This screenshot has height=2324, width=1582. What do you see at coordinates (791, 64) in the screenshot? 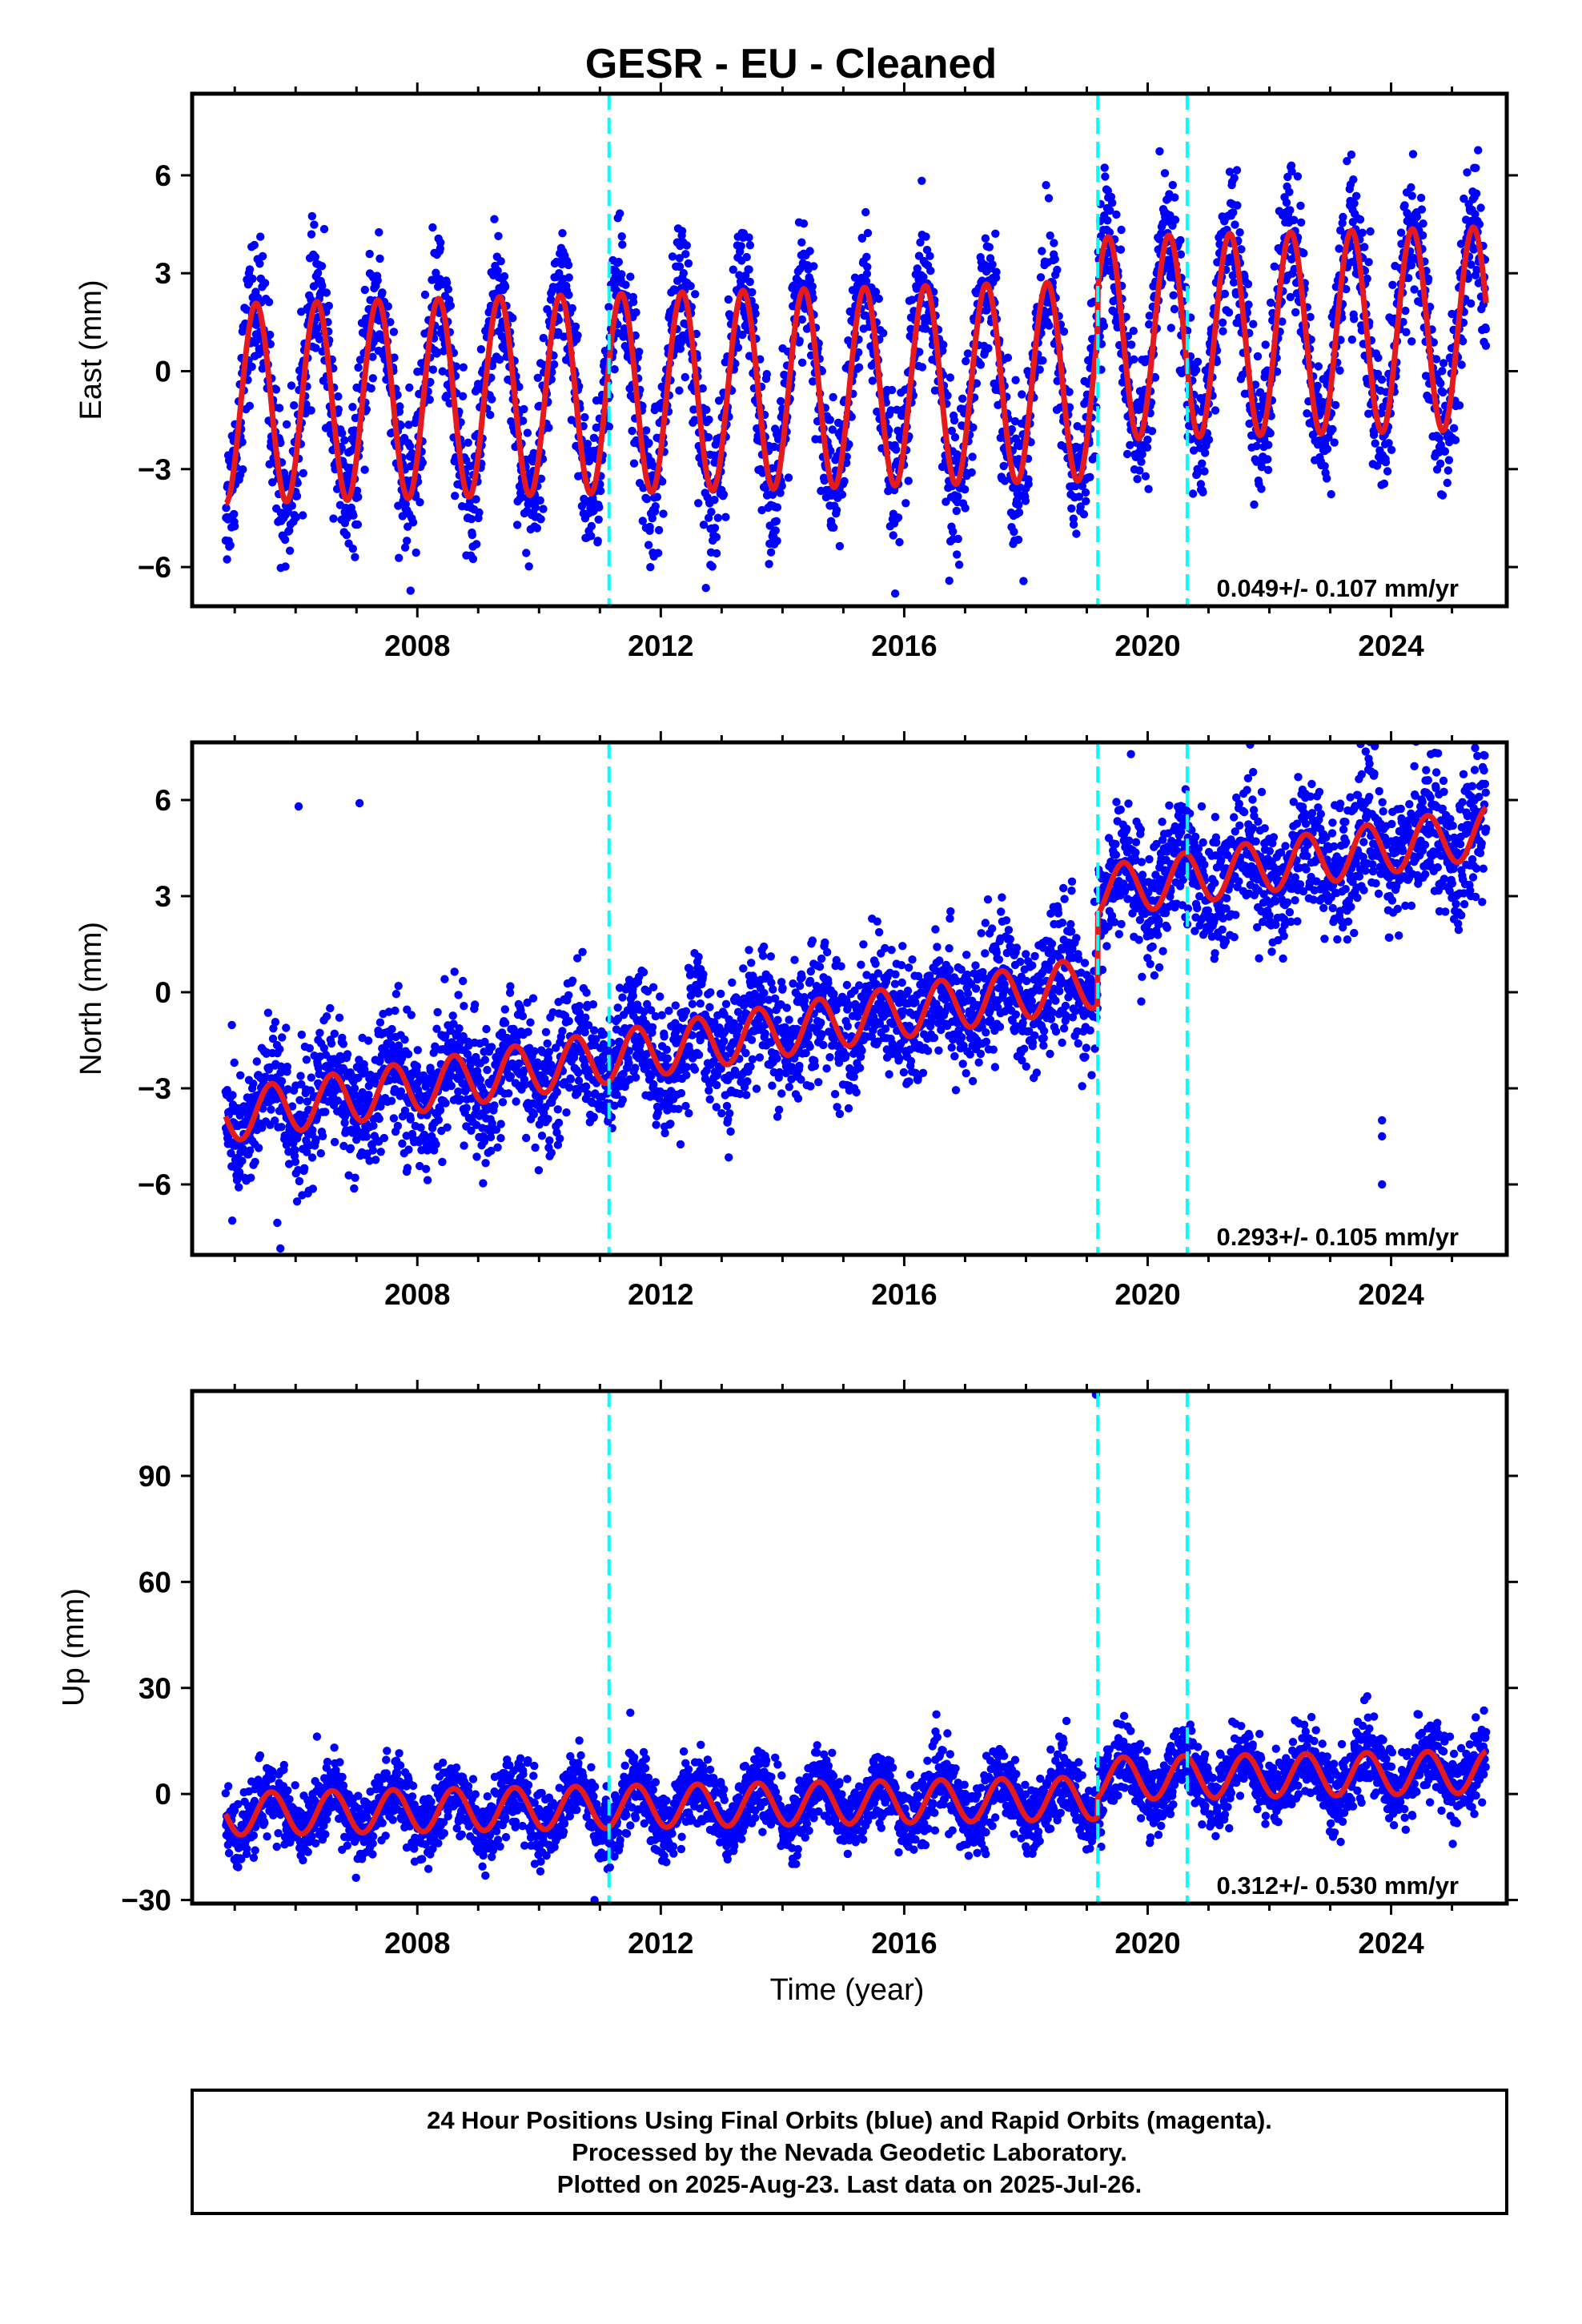
I see `figure-title: GESR - EU - Cleaned` at bounding box center [791, 64].